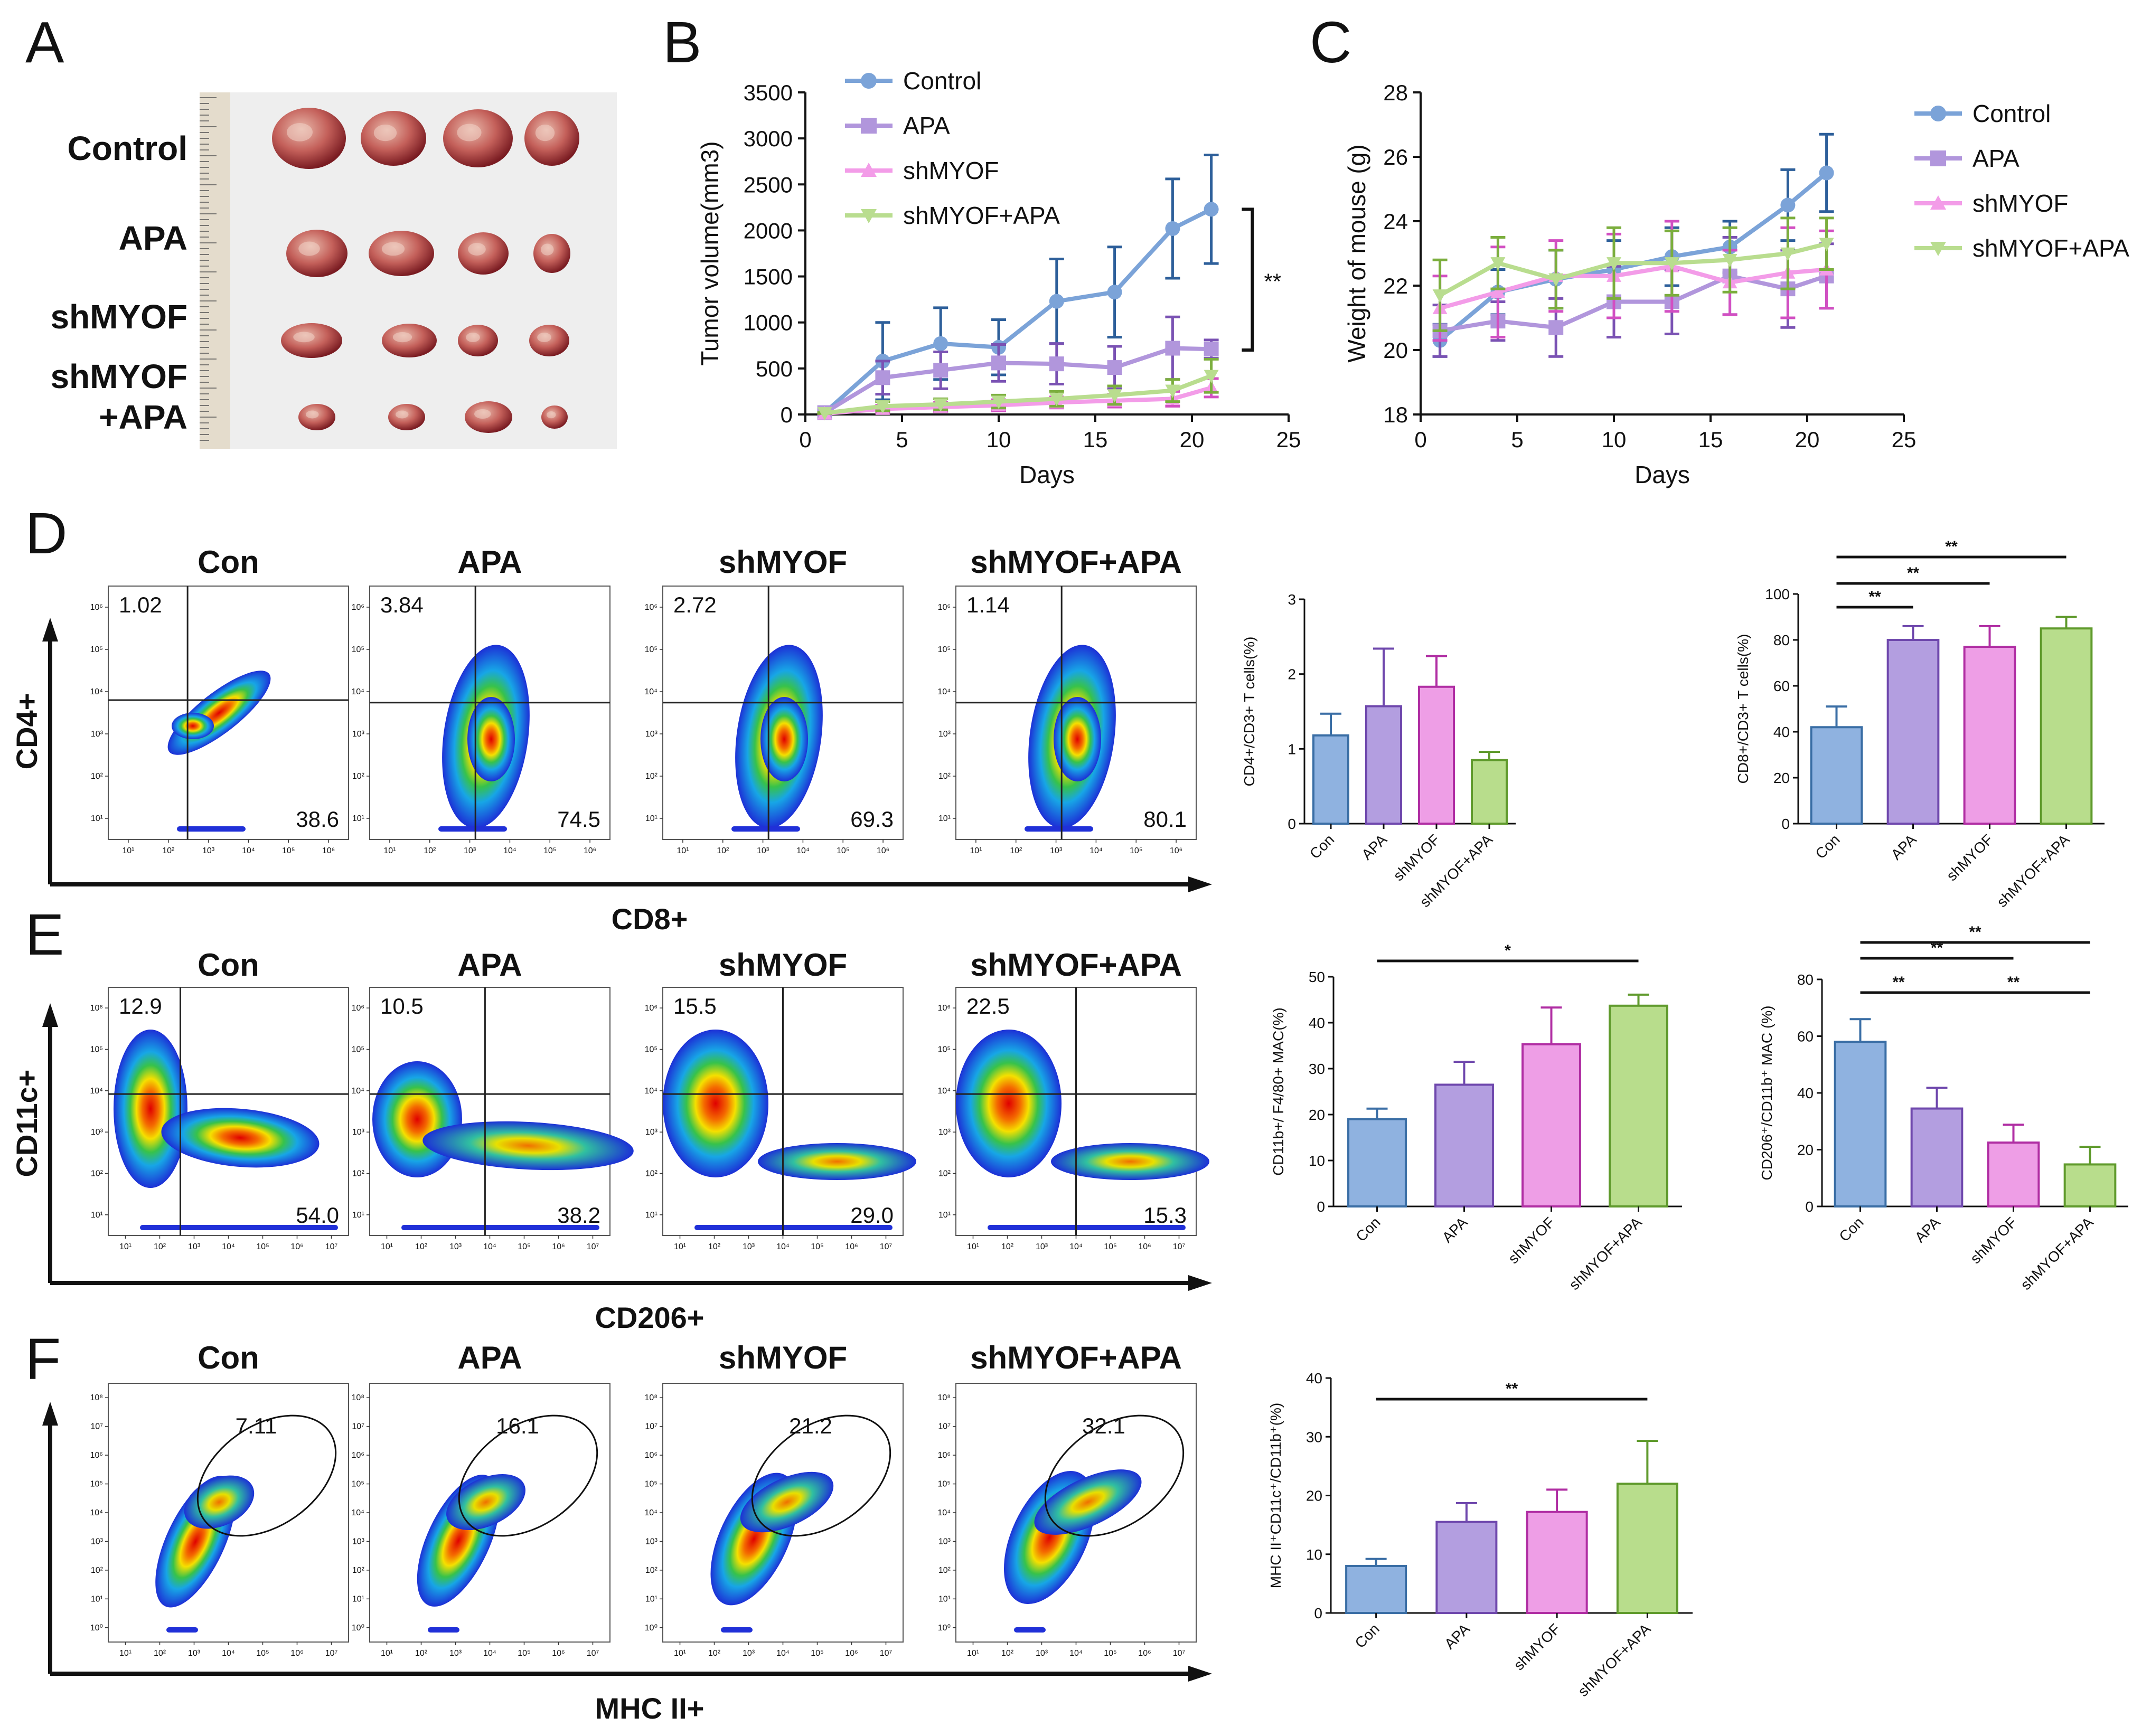 The image size is (2151, 1736). I want to click on photo-label-shmyof: shMYOF, so click(118, 317).